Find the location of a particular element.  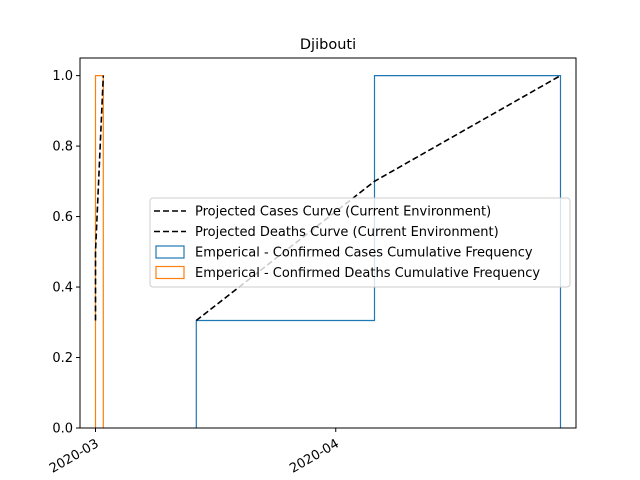

y-tick-label: 0.8 is located at coordinates (62, 147).